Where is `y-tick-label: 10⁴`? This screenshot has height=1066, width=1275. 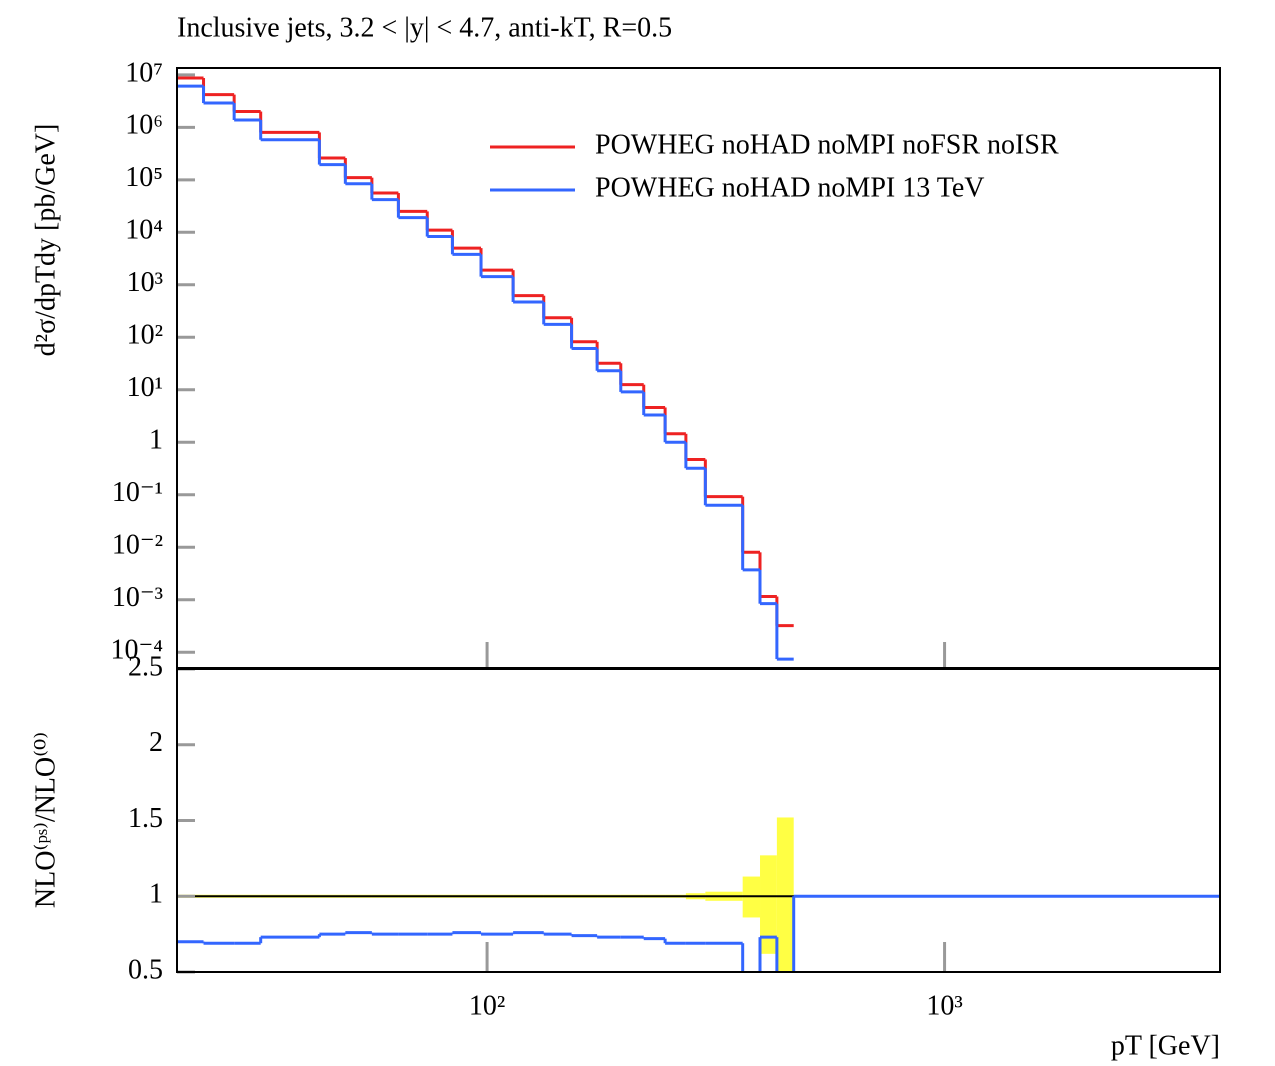 y-tick-label: 10⁴ is located at coordinates (144, 230).